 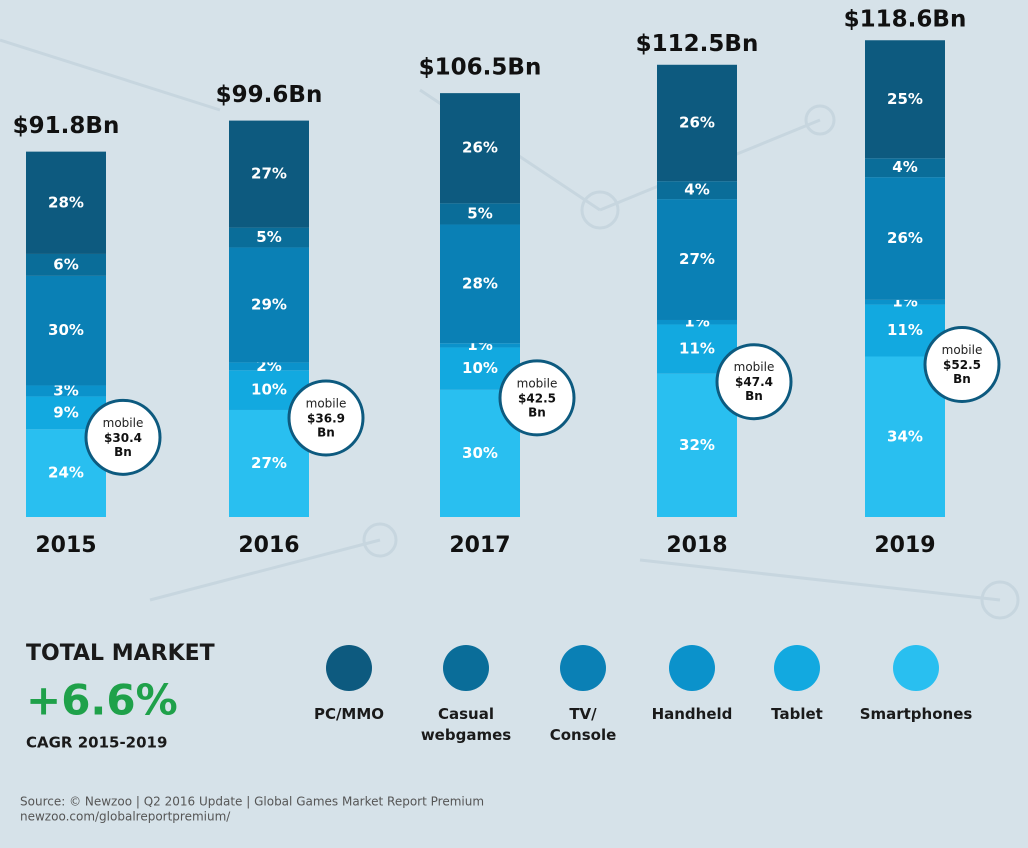 I want to click on year-label: 2016, so click(x=268, y=545).